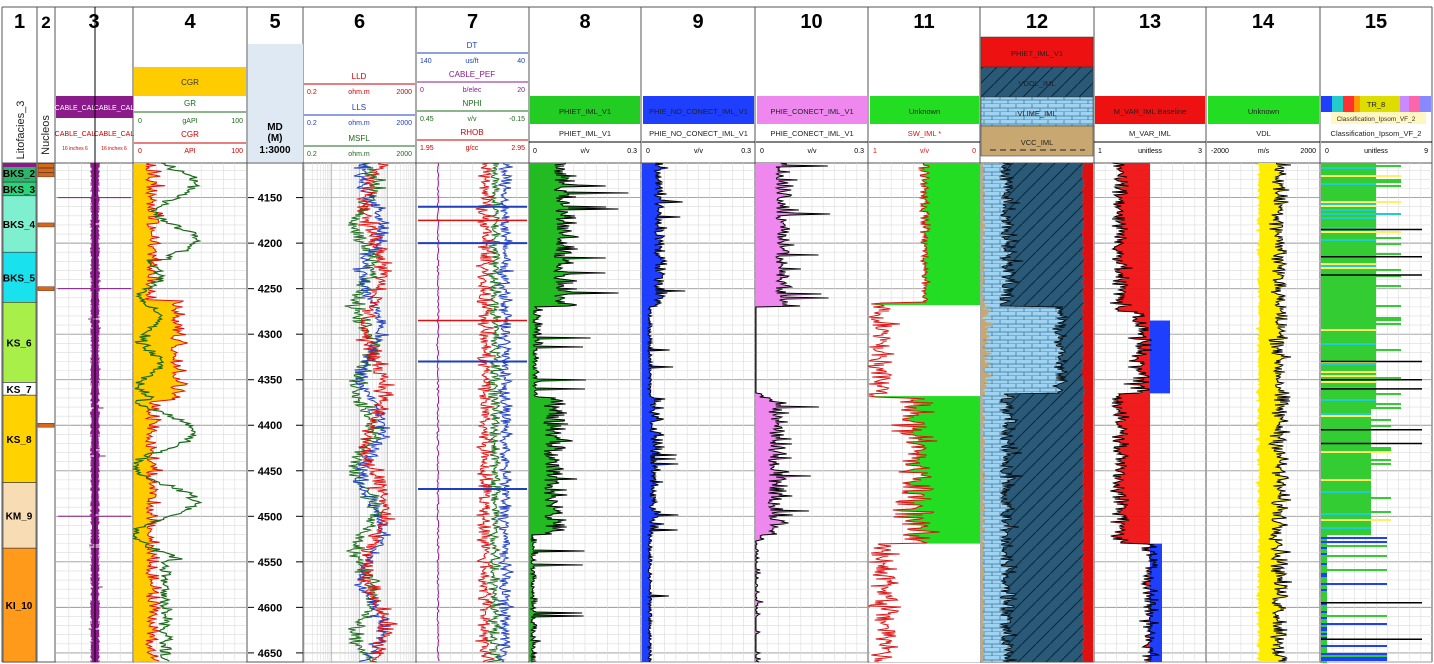 The width and height of the screenshot is (1434, 664). I want to click on track-11-scale-unit: v/v, so click(924, 151).